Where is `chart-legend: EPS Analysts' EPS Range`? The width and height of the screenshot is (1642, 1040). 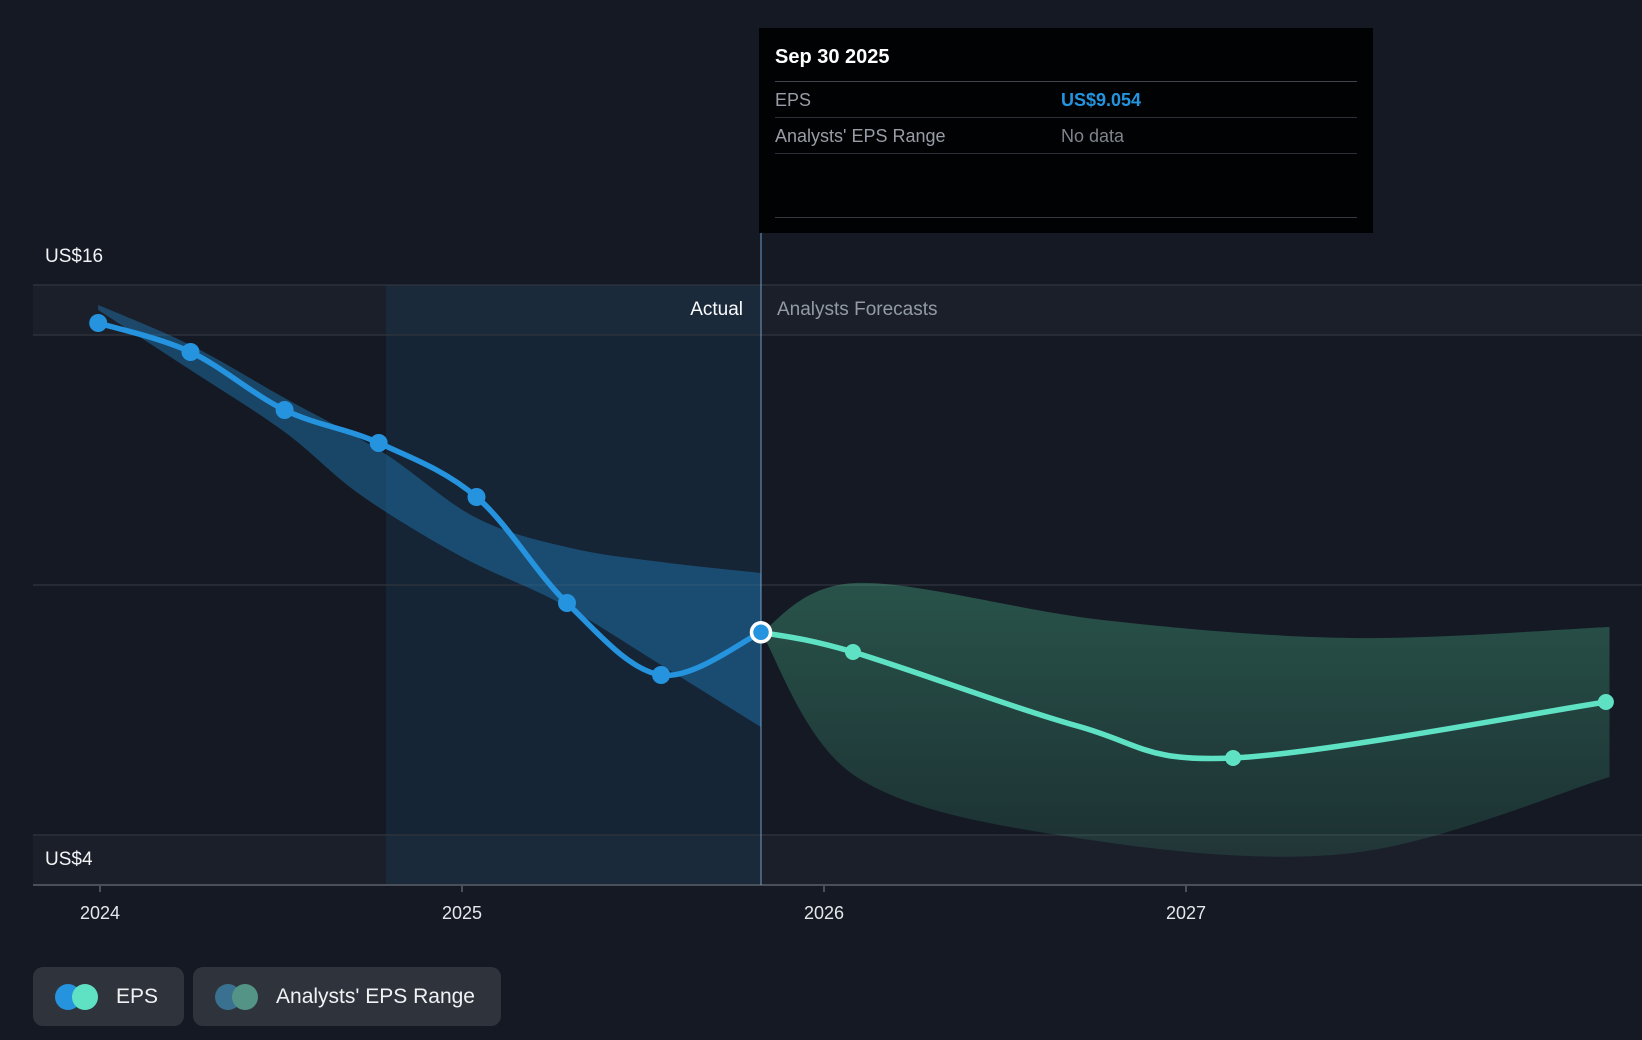 chart-legend: EPS Analysts' EPS Range is located at coordinates (267, 996).